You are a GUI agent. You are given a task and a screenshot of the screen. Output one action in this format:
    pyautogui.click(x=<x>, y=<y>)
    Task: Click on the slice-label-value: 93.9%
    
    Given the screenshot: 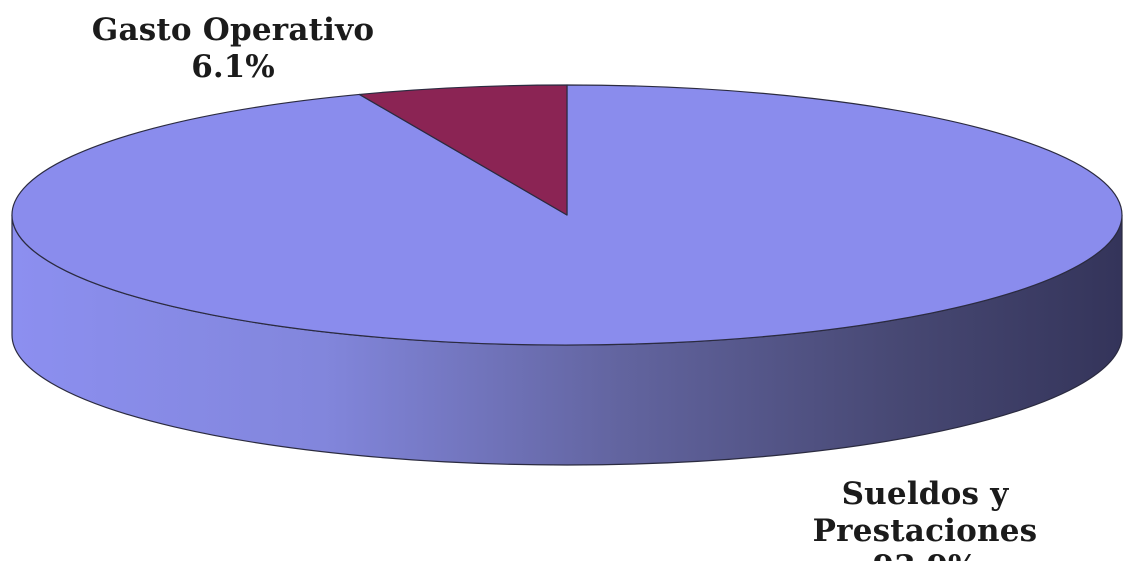 What is the action you would take?
    pyautogui.click(x=925, y=555)
    